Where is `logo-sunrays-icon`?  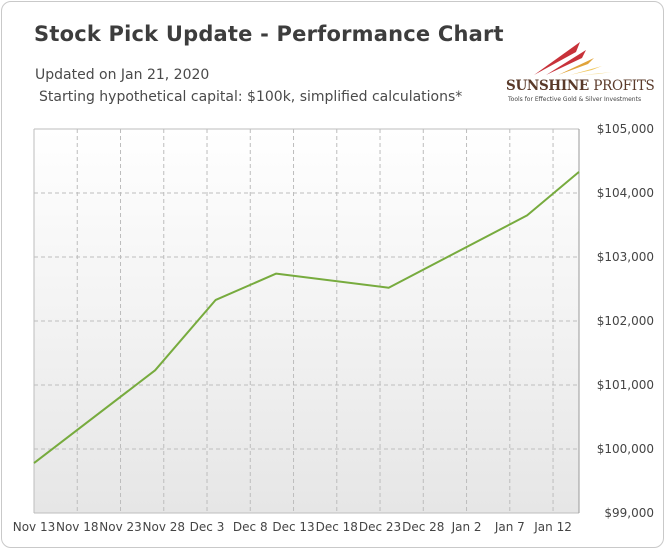 logo-sunrays-icon is located at coordinates (573, 58).